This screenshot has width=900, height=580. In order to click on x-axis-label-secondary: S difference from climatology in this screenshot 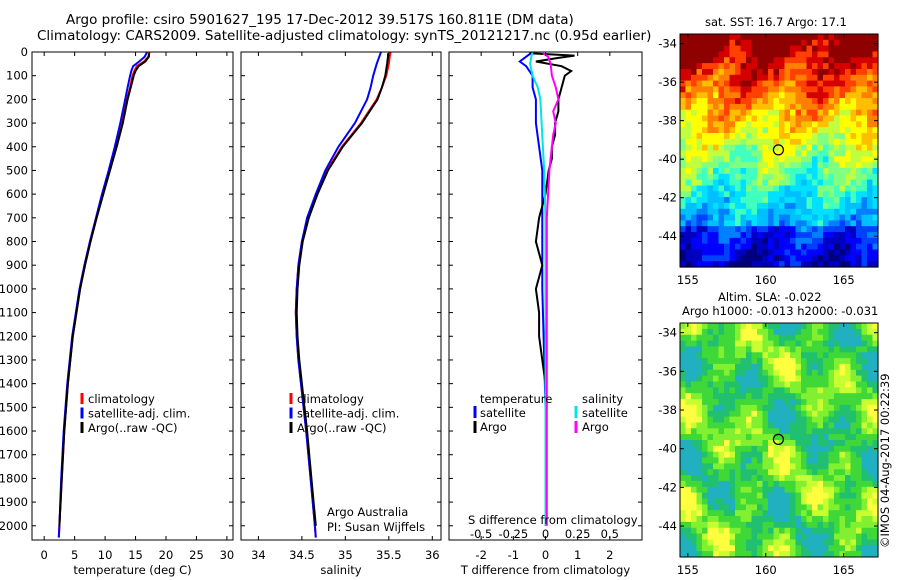, I will do `click(553, 520)`.